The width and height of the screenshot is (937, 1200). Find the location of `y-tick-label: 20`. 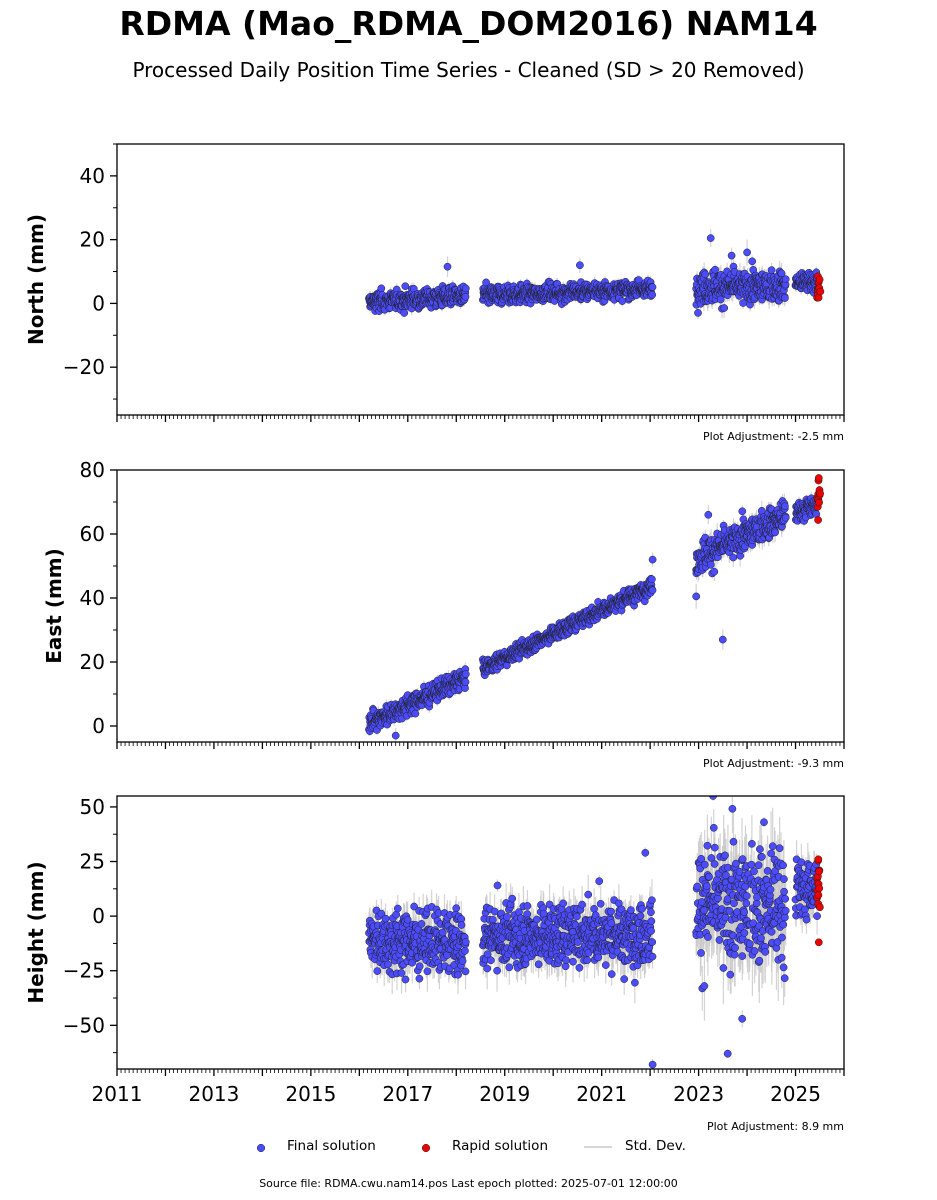

y-tick-label: 20 is located at coordinates (92, 240).